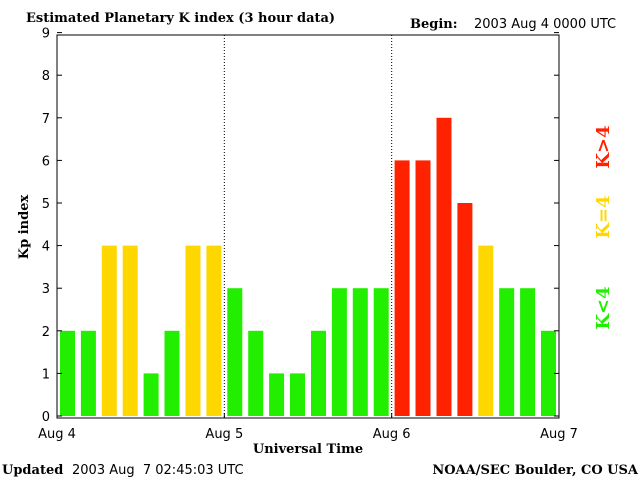 This screenshot has width=640, height=480. Describe the element at coordinates (46, 247) in the screenshot. I see `y-tick-label: 4` at that location.